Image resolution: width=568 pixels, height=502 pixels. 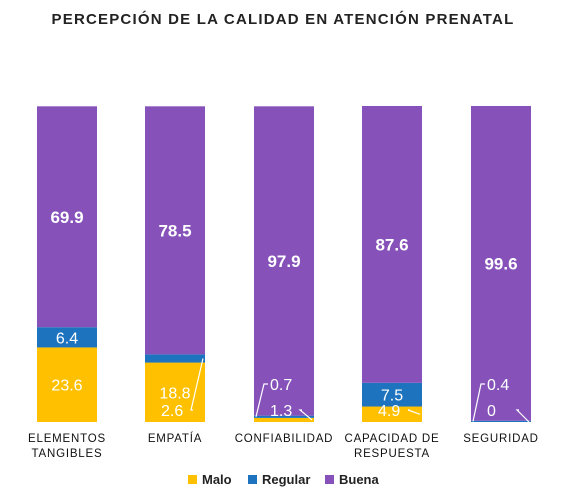 I want to click on category-label-4-line-1: CAPACIDAD DE, so click(x=391, y=439).